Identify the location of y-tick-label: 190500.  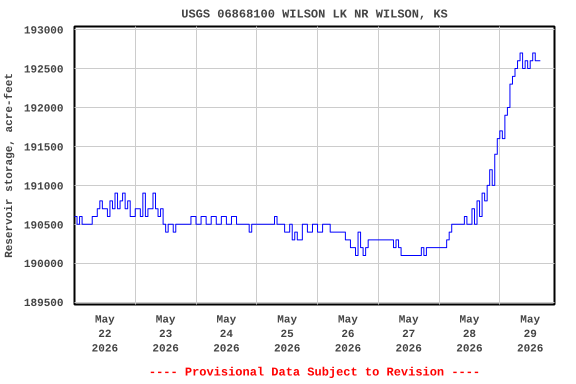
(44, 226).